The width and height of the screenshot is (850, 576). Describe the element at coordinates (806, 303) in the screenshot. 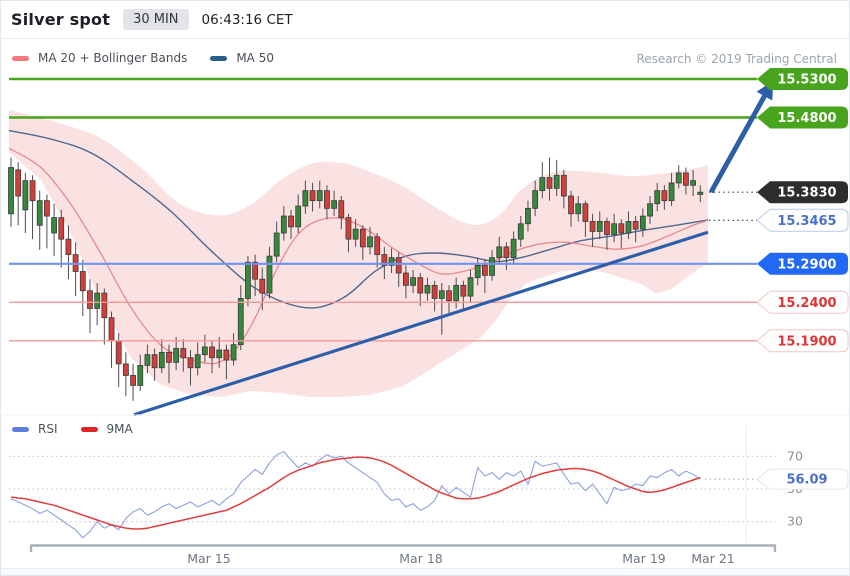

I see `price-tag-text: 15.2400` at that location.